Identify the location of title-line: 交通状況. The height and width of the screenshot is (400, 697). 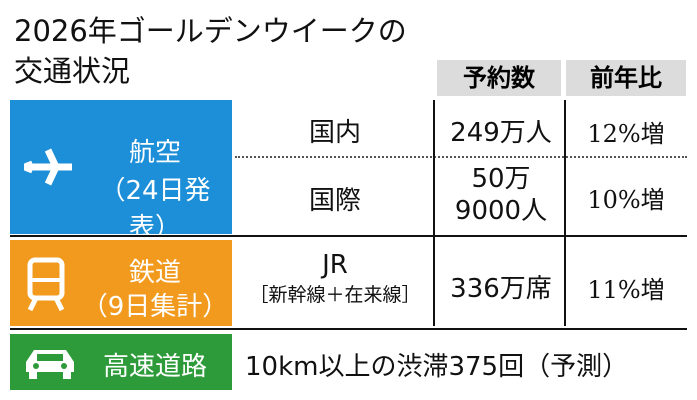
(72, 71).